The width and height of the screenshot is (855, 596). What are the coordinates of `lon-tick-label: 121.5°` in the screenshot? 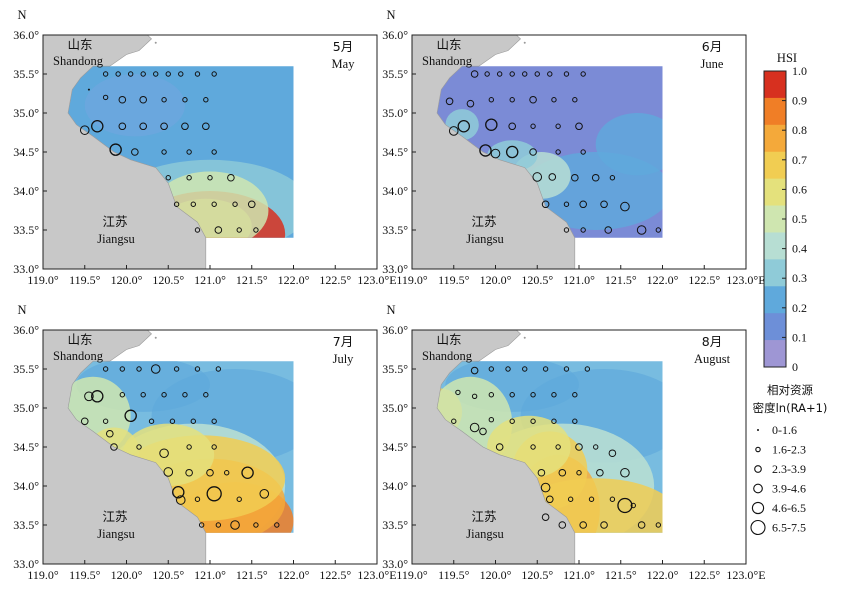 It's located at (252, 575).